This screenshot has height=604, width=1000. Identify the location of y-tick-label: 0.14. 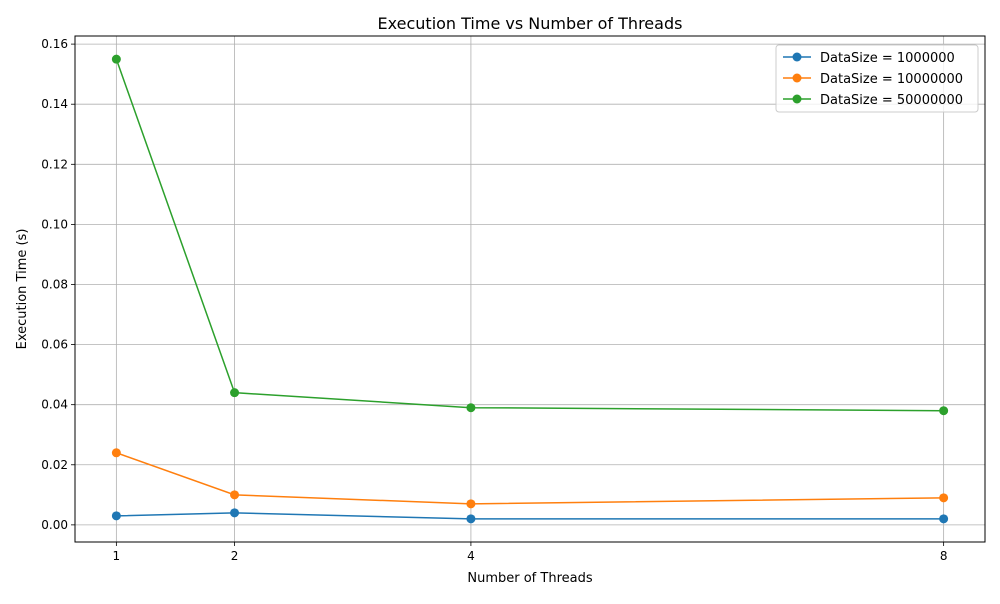
(54, 104).